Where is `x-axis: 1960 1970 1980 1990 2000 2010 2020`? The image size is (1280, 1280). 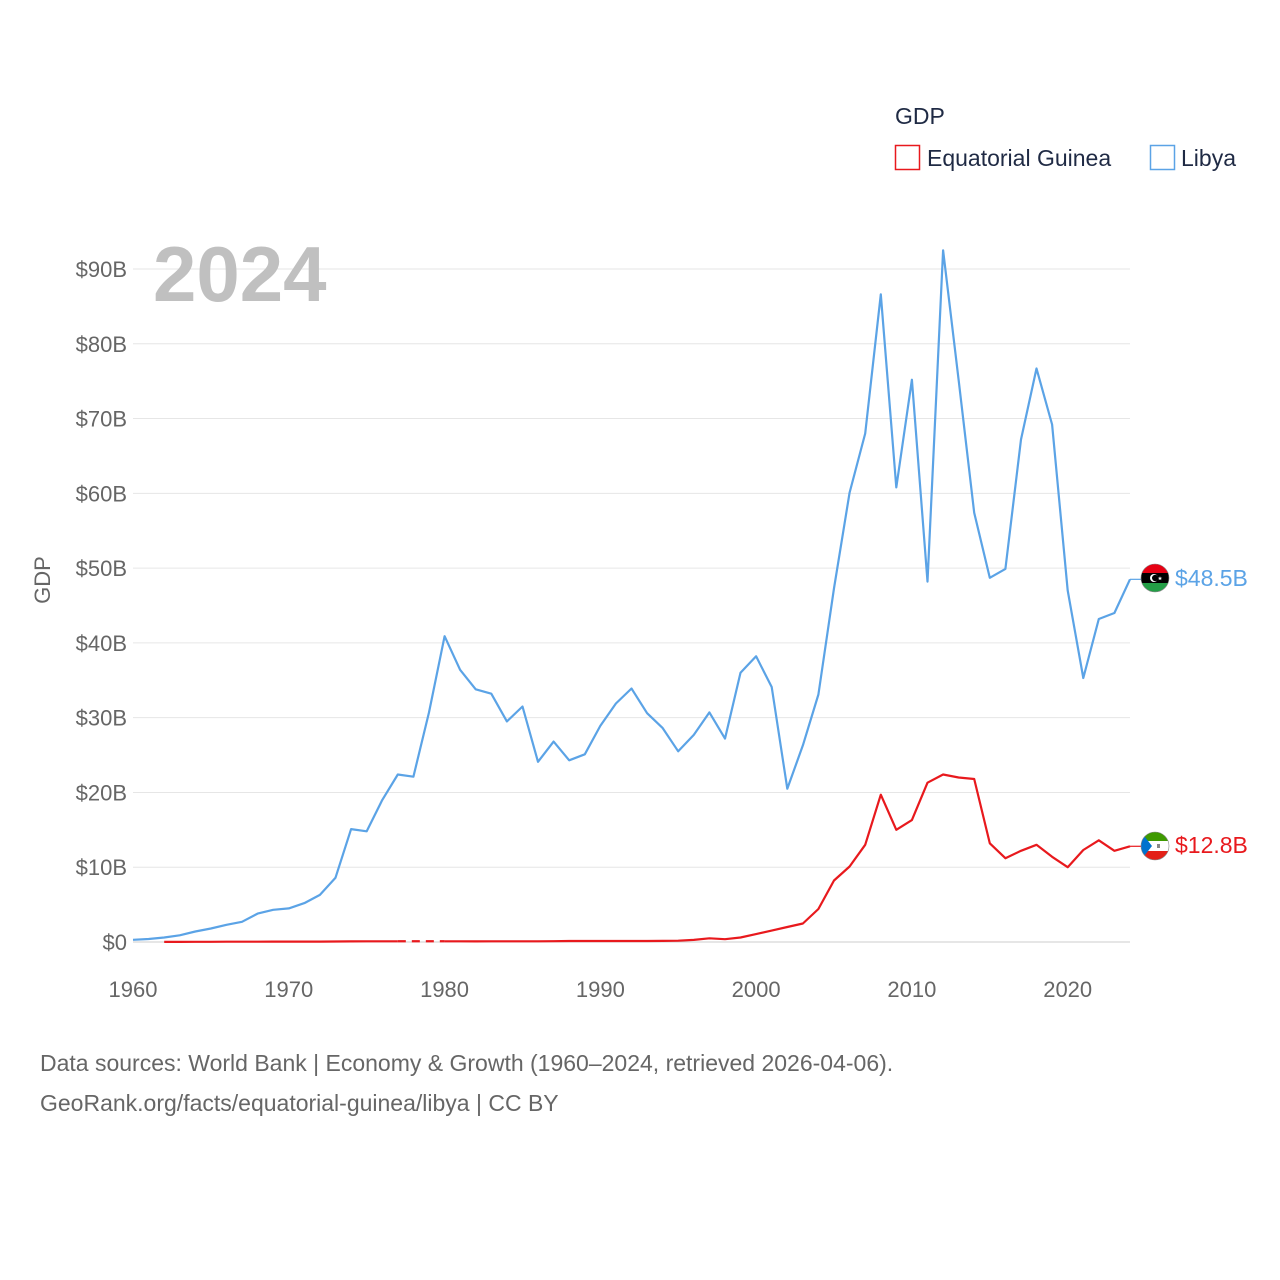 x-axis: 1960 1970 1980 1990 2000 2010 2020 is located at coordinates (601, 989).